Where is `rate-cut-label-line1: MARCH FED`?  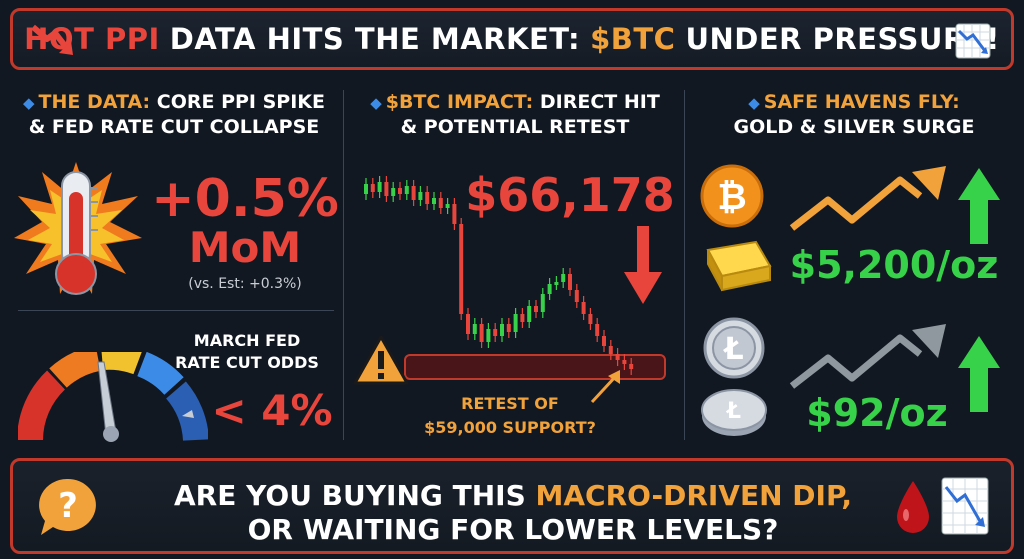
rate-cut-label-line1: MARCH FED is located at coordinates (247, 340).